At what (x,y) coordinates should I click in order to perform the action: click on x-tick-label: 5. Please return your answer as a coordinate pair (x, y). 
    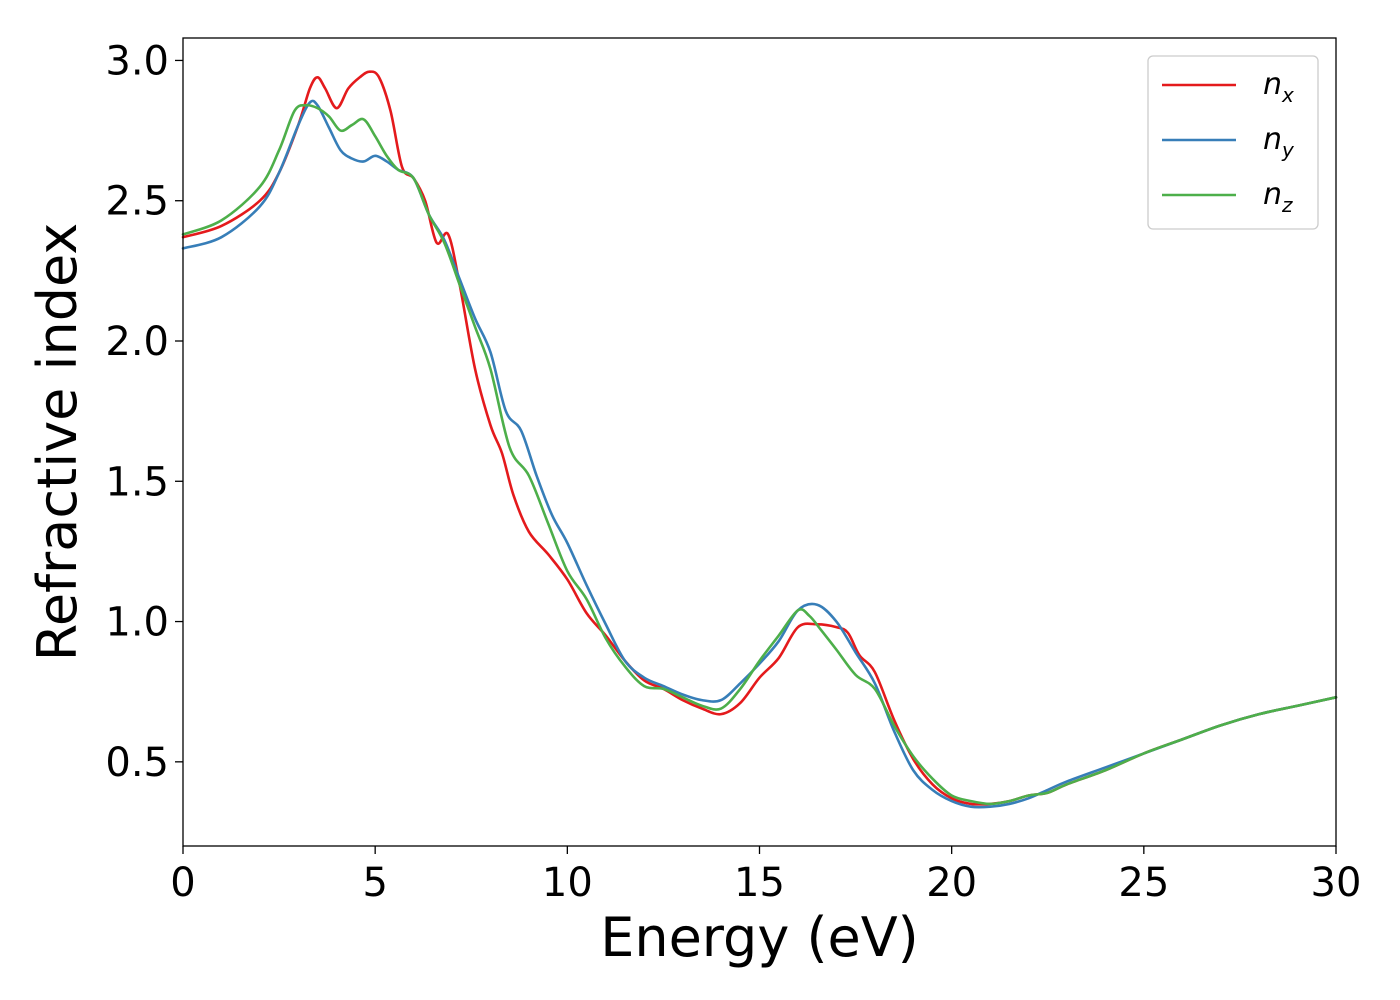
    Looking at the image, I should click on (374, 883).